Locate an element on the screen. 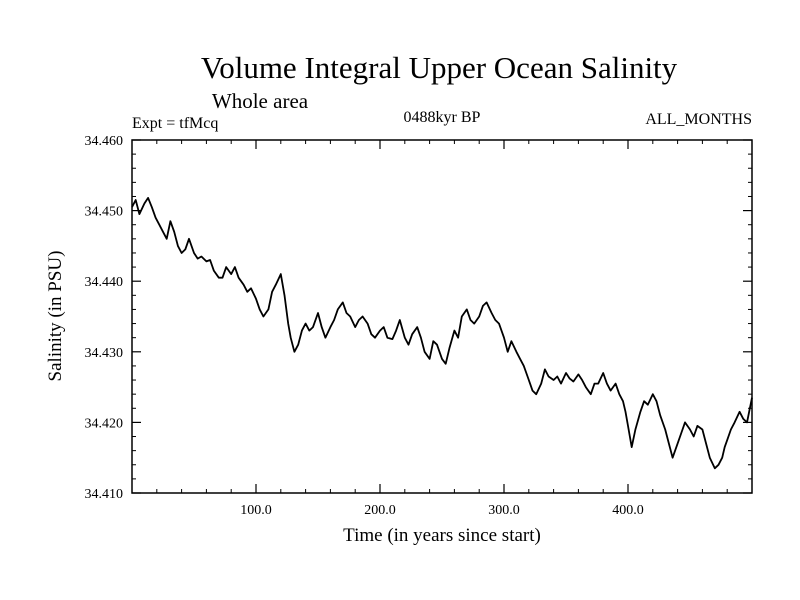 The height and width of the screenshot is (600, 800). x-axis-label: Time (in years since start) is located at coordinates (442, 535).